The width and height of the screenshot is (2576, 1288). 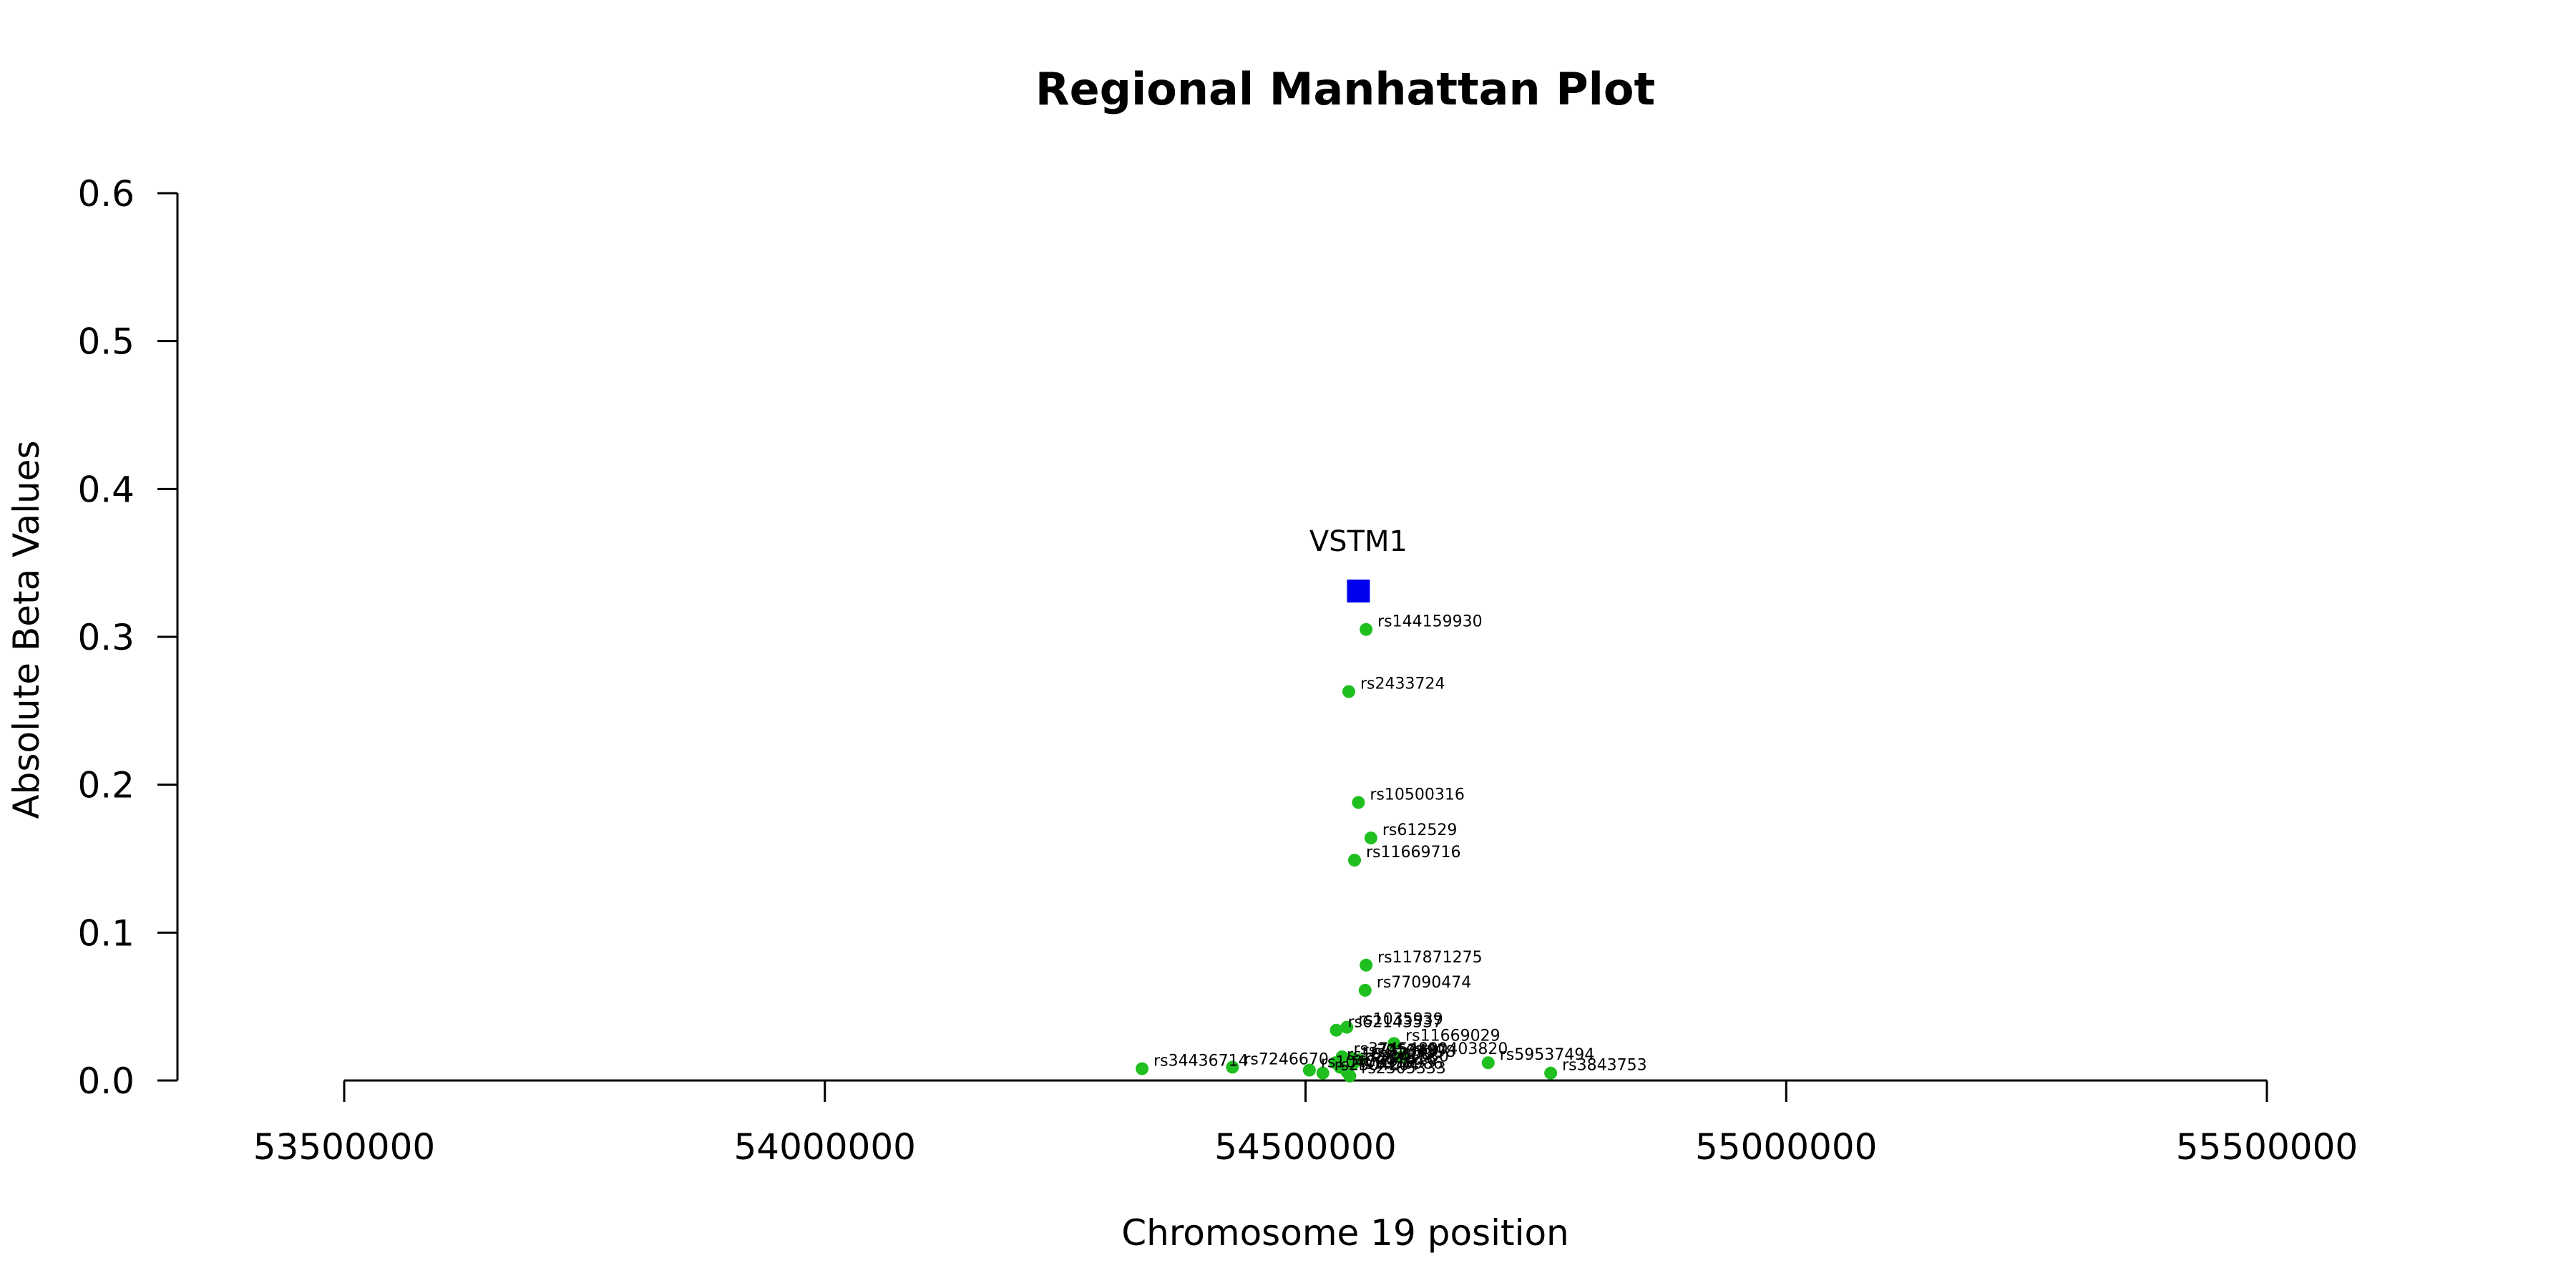 What do you see at coordinates (1358, 590) in the screenshot?
I see `gene-point` at bounding box center [1358, 590].